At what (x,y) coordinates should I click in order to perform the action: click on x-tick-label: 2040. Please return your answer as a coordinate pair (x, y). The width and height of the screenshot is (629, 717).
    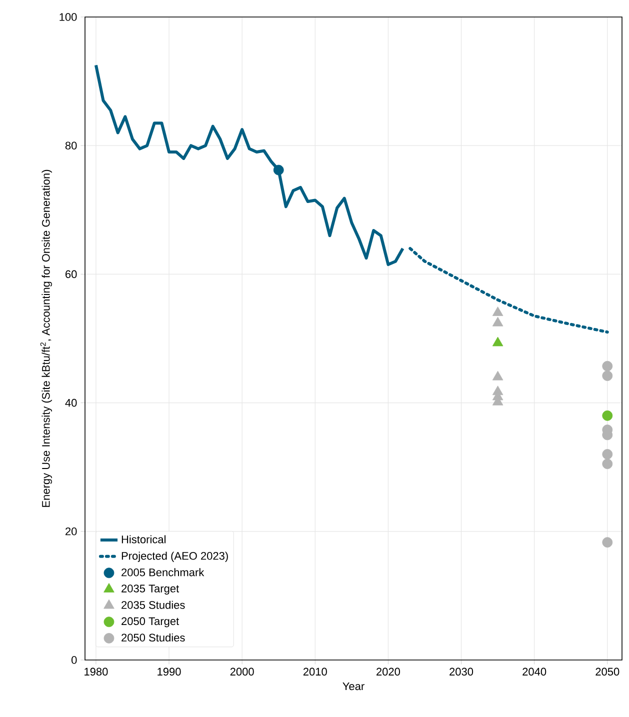
    Looking at the image, I should click on (534, 672).